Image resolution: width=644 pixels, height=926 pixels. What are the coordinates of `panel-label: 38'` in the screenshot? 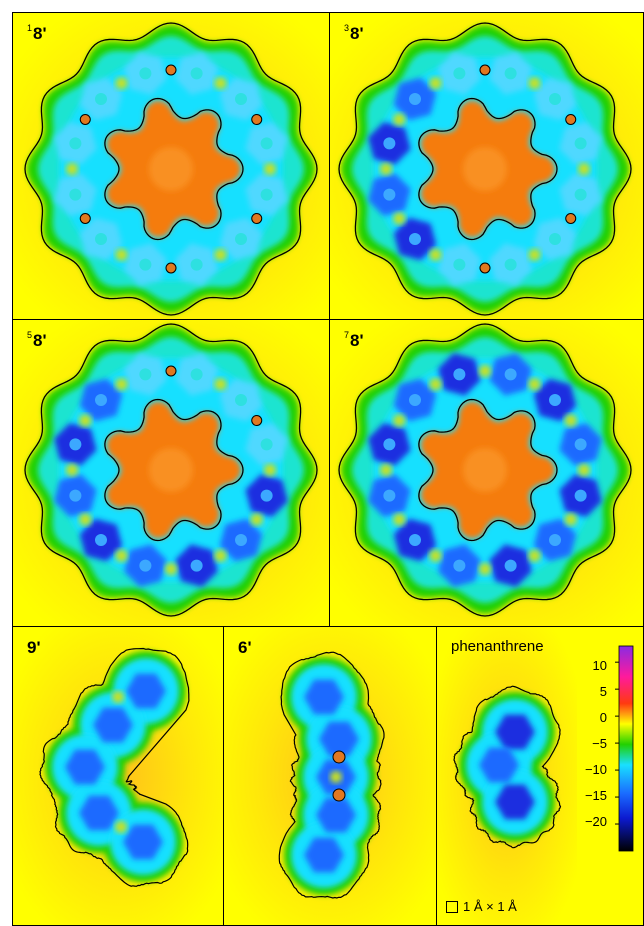 It's located at (354, 33).